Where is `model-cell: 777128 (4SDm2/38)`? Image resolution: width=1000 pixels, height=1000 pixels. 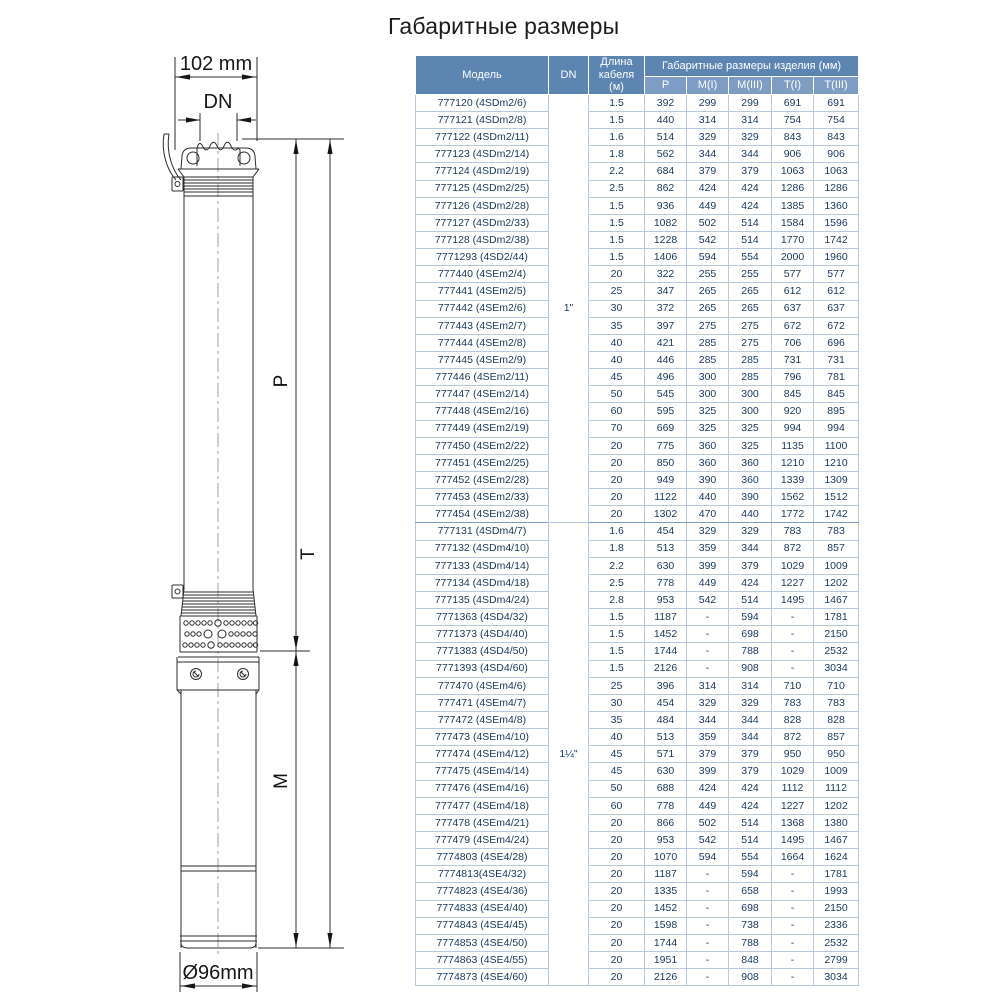
model-cell: 777128 (4SDm2/38) is located at coordinates (482, 240).